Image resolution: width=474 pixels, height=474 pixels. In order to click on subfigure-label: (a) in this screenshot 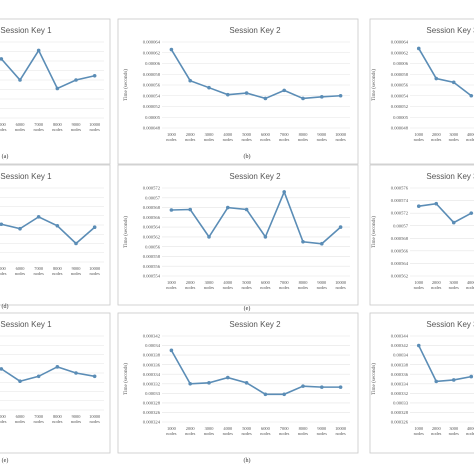, I will do `click(5, 156)`.